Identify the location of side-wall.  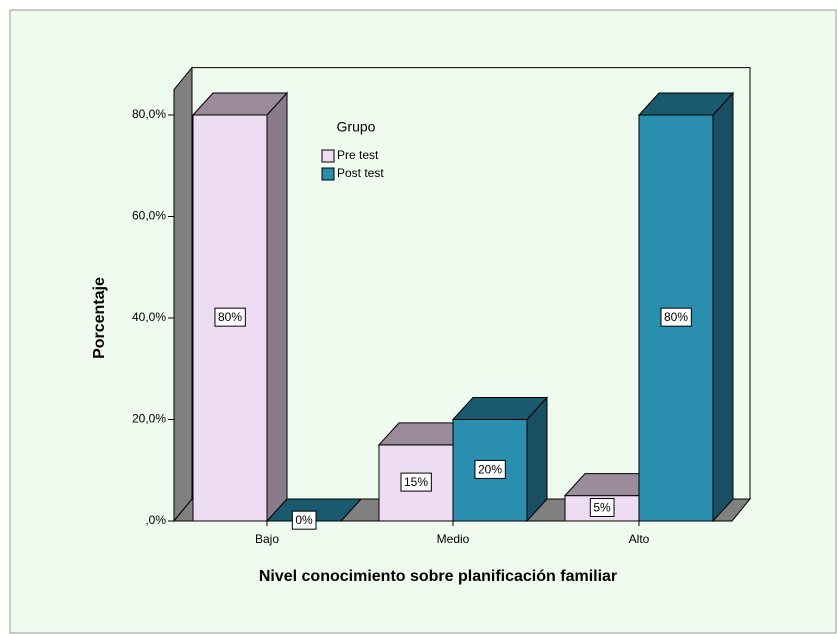
(183, 294).